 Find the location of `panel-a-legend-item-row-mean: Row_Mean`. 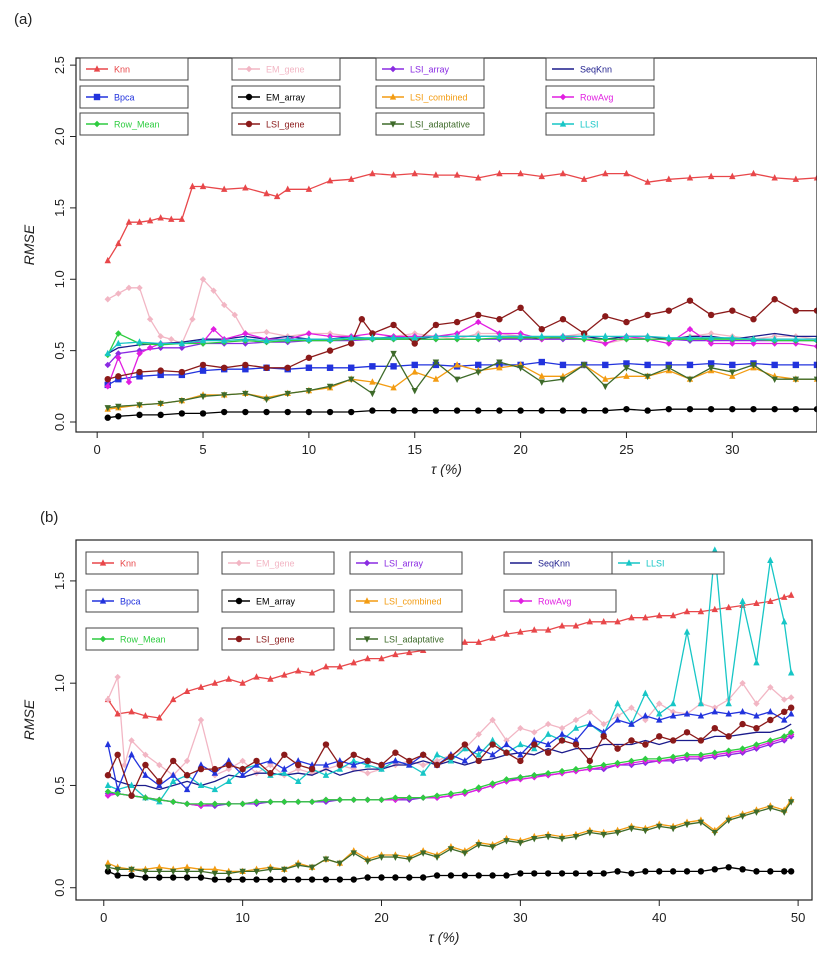

panel-a-legend-item-row-mean: Row_Mean is located at coordinates (134, 124).